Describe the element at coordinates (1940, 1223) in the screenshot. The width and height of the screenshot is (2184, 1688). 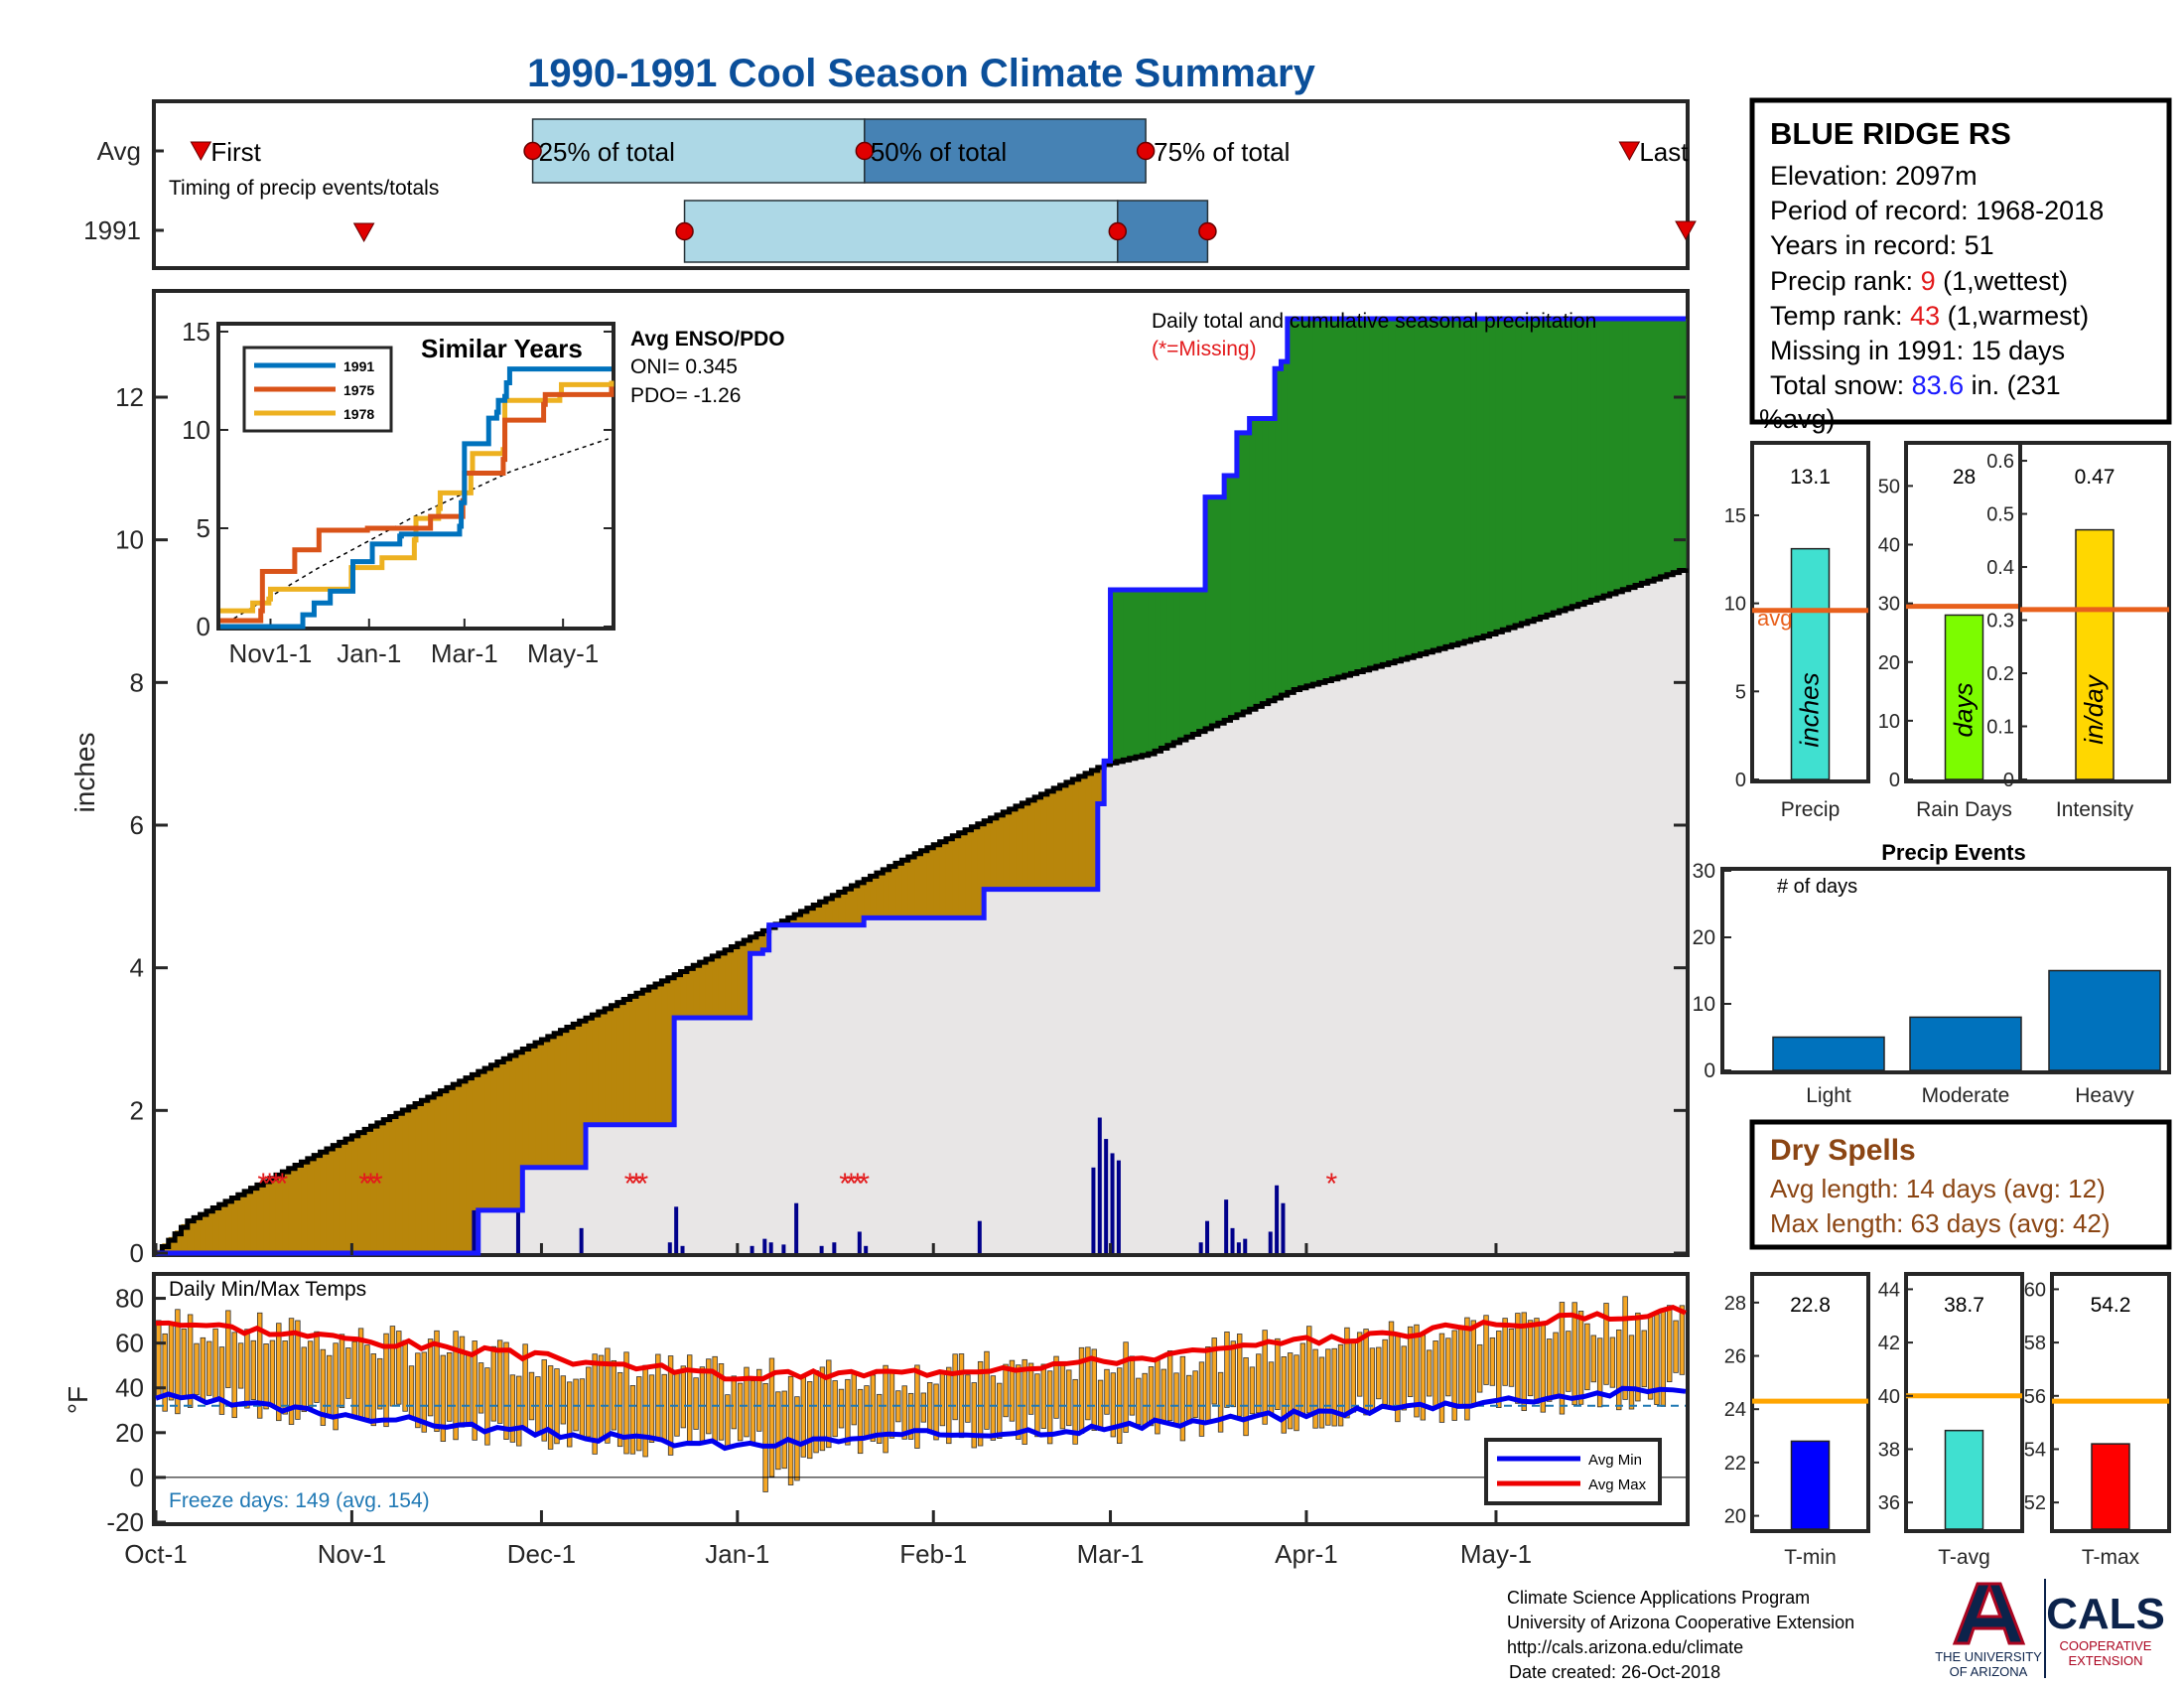
I see `dry-spells-max: Max length: 63 days (avg: 42)` at that location.